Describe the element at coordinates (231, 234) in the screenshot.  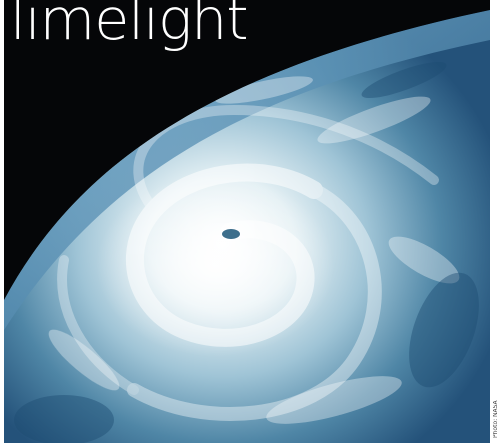
I see `storm-eye` at that location.